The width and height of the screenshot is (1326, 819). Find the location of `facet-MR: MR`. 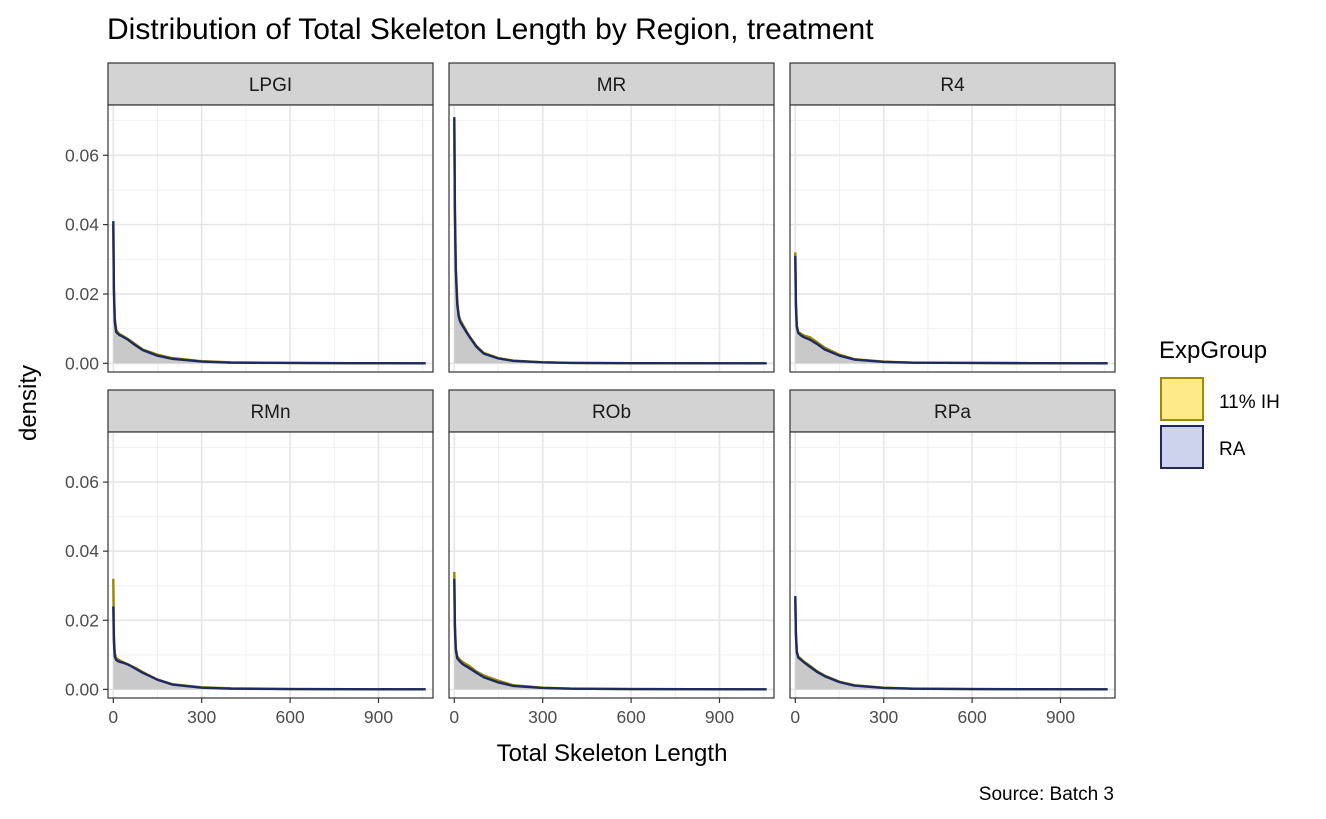

facet-MR: MR is located at coordinates (611, 217).